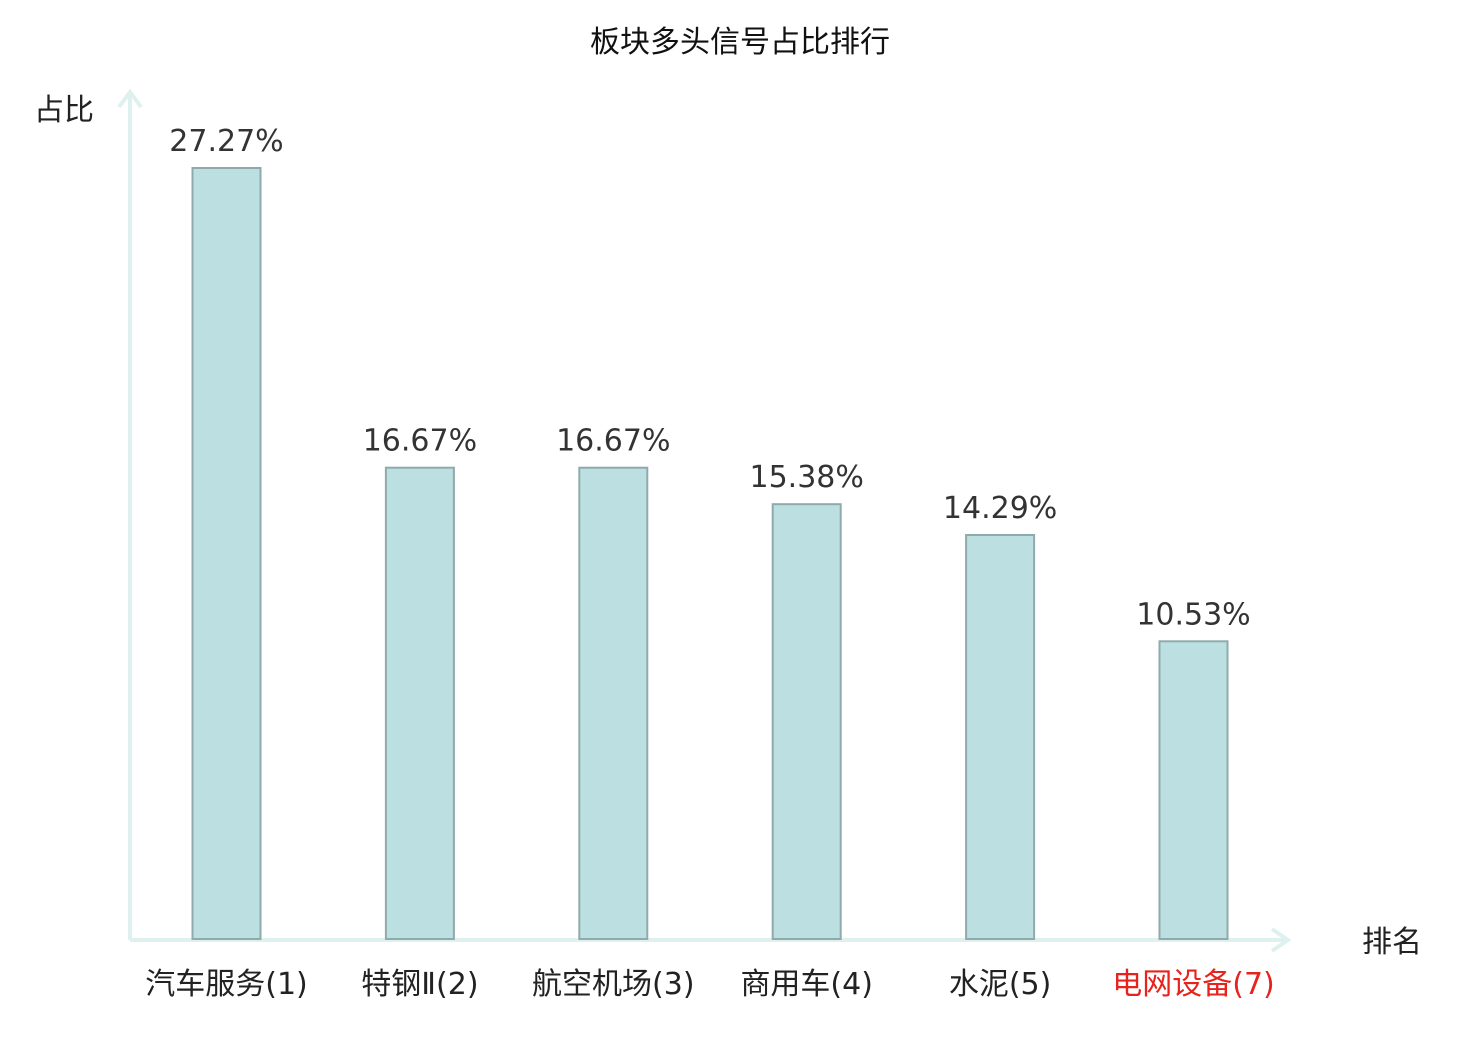 Image resolution: width=1480 pixels, height=1044 pixels. I want to click on y-axis-arrow, so click(130, 98).